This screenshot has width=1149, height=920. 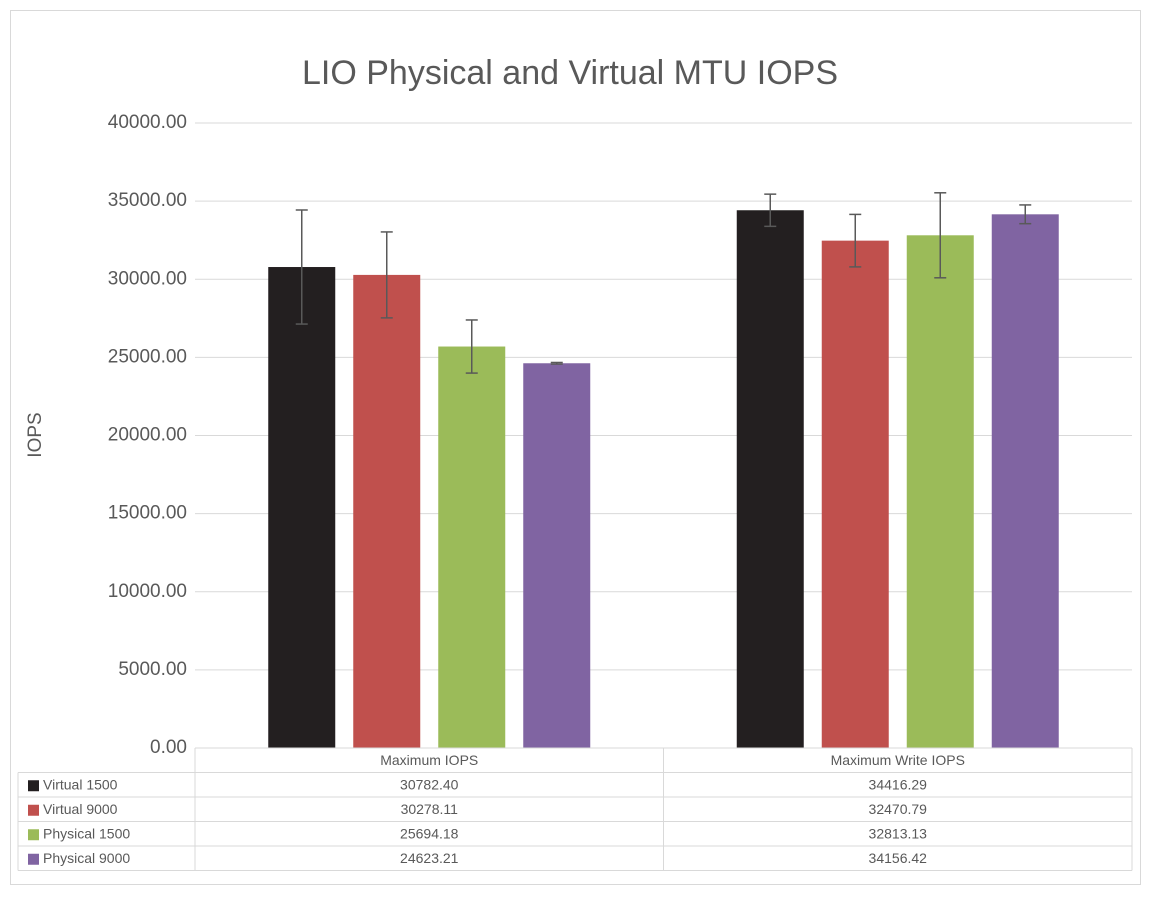 I want to click on y-tick-label: 35000.00, so click(x=147, y=200).